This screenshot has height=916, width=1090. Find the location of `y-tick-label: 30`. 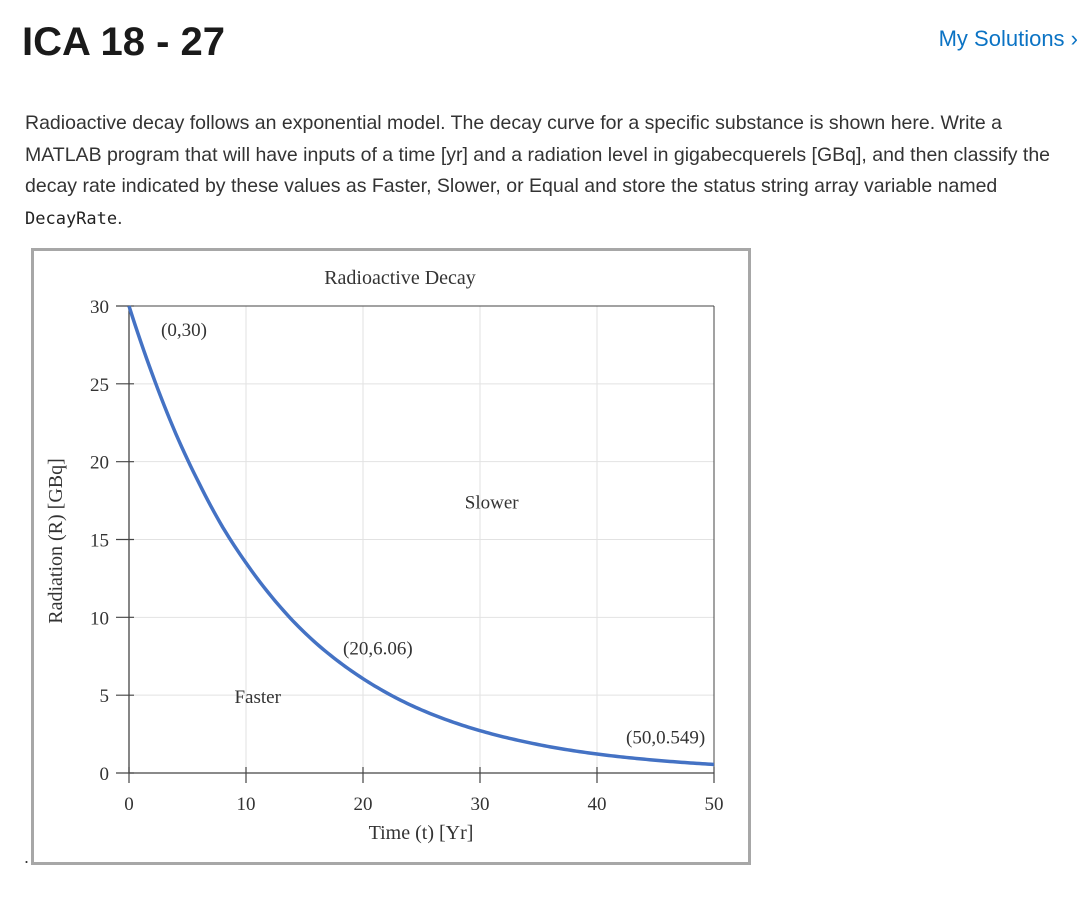

y-tick-label: 30 is located at coordinates (99, 307).